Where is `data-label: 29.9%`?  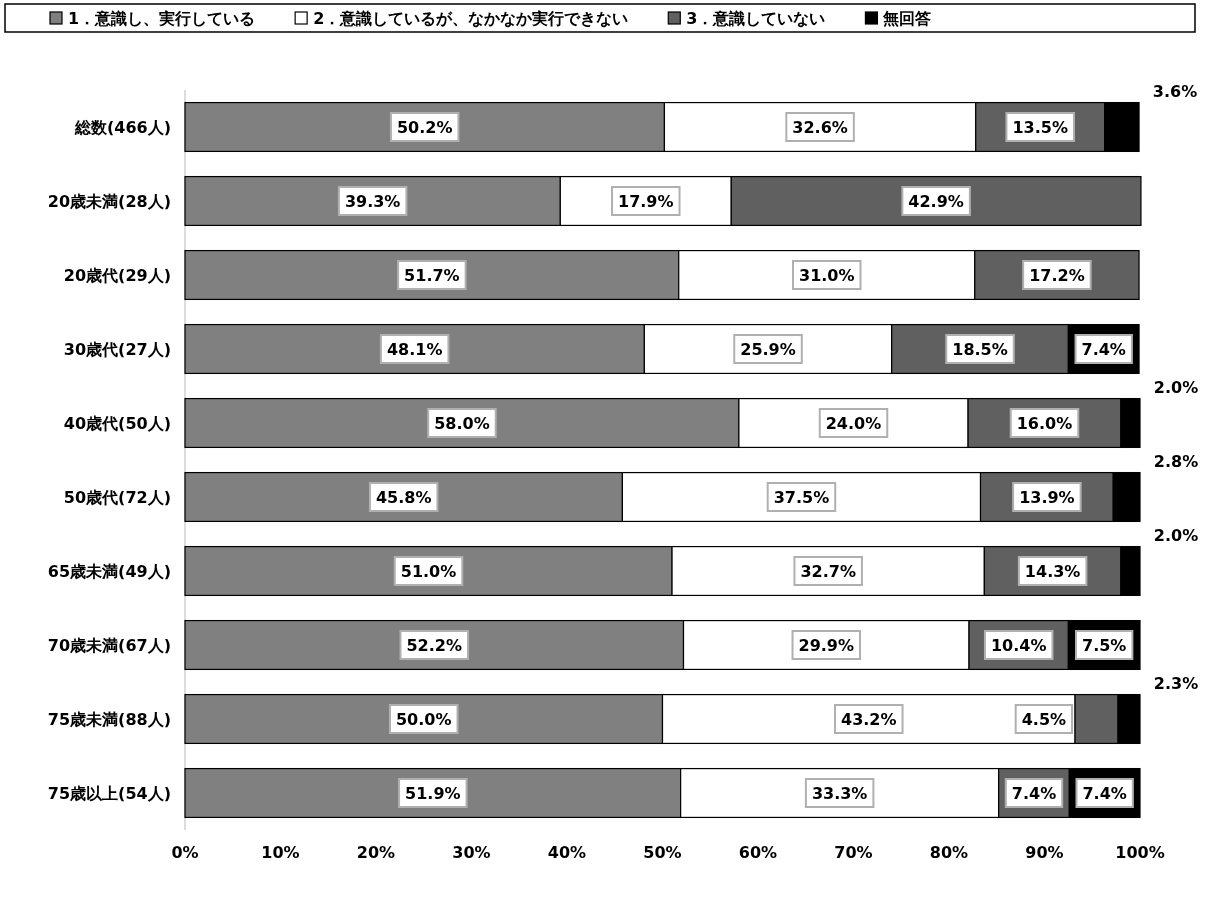
data-label: 29.9% is located at coordinates (826, 645).